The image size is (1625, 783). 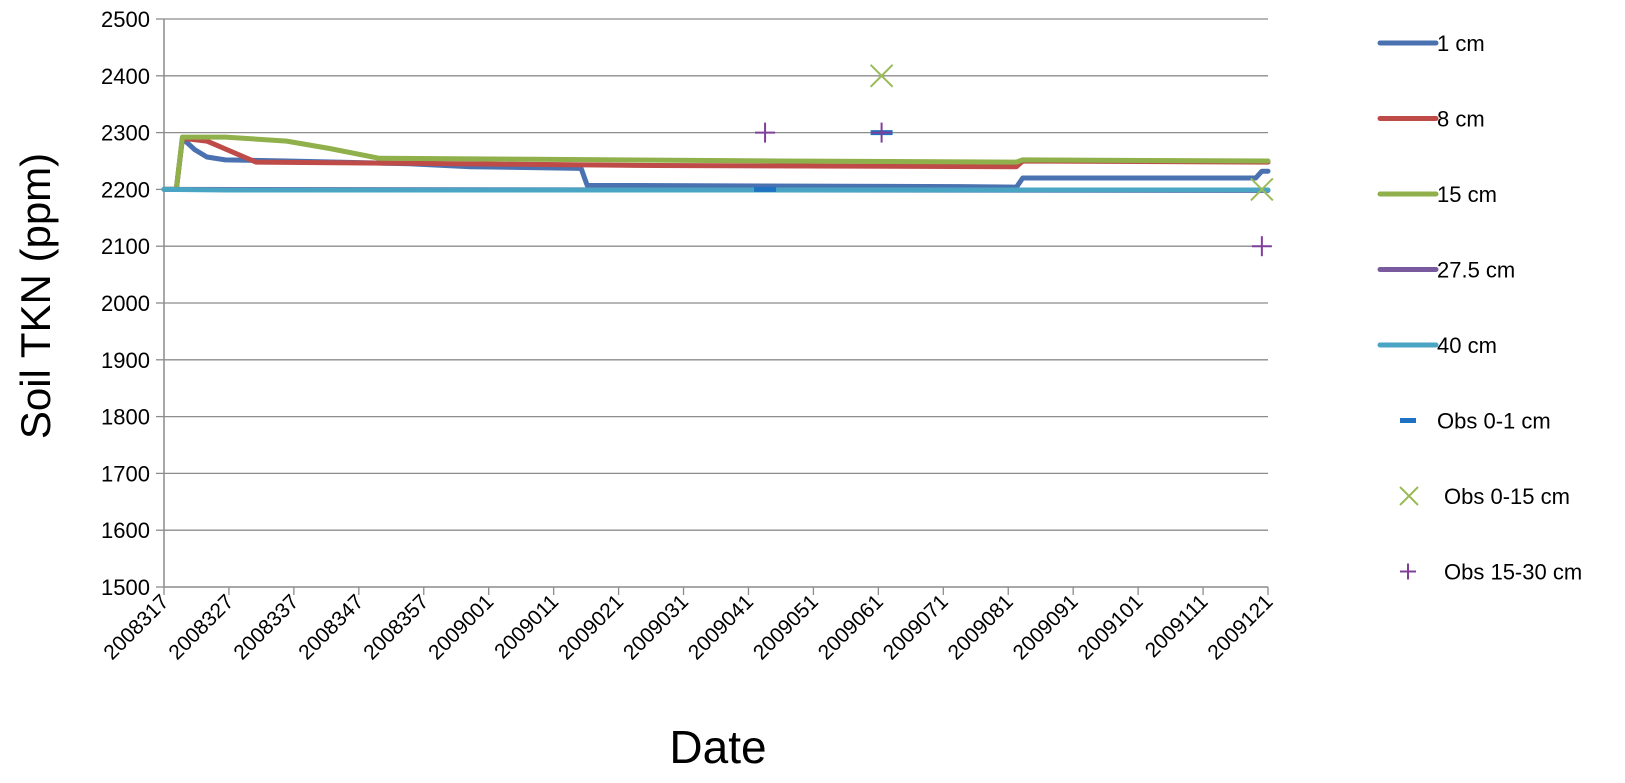 I want to click on series-line-1-cm, so click(x=716, y=163).